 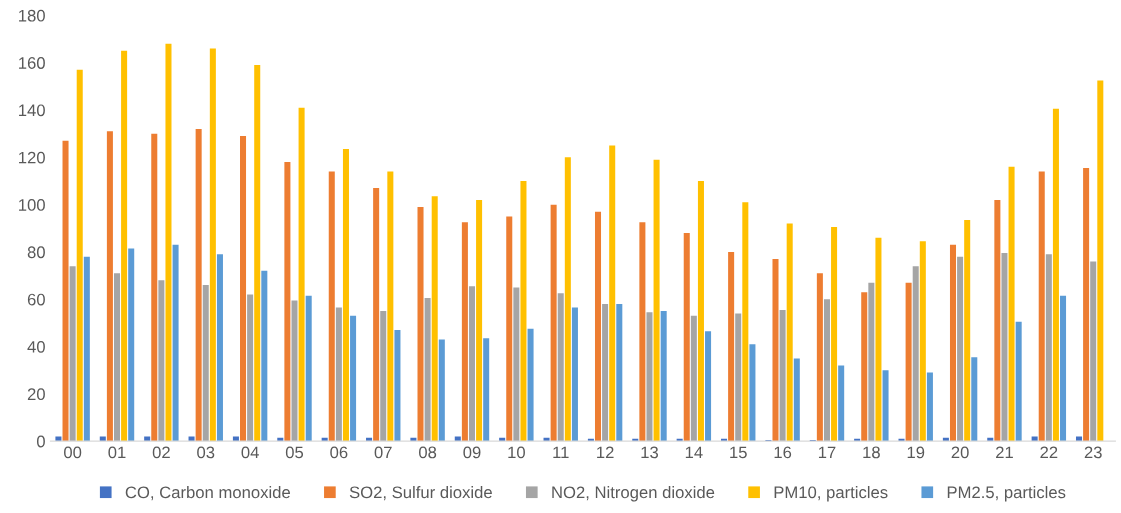 I want to click on x-tick-label: 00, so click(x=73, y=452).